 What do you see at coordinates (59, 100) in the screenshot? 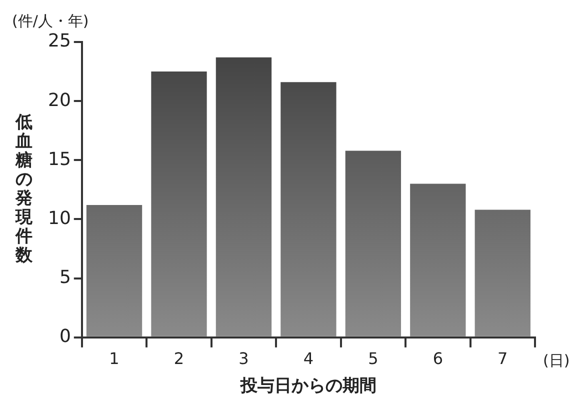
I see `y-tick-label: 20` at bounding box center [59, 100].